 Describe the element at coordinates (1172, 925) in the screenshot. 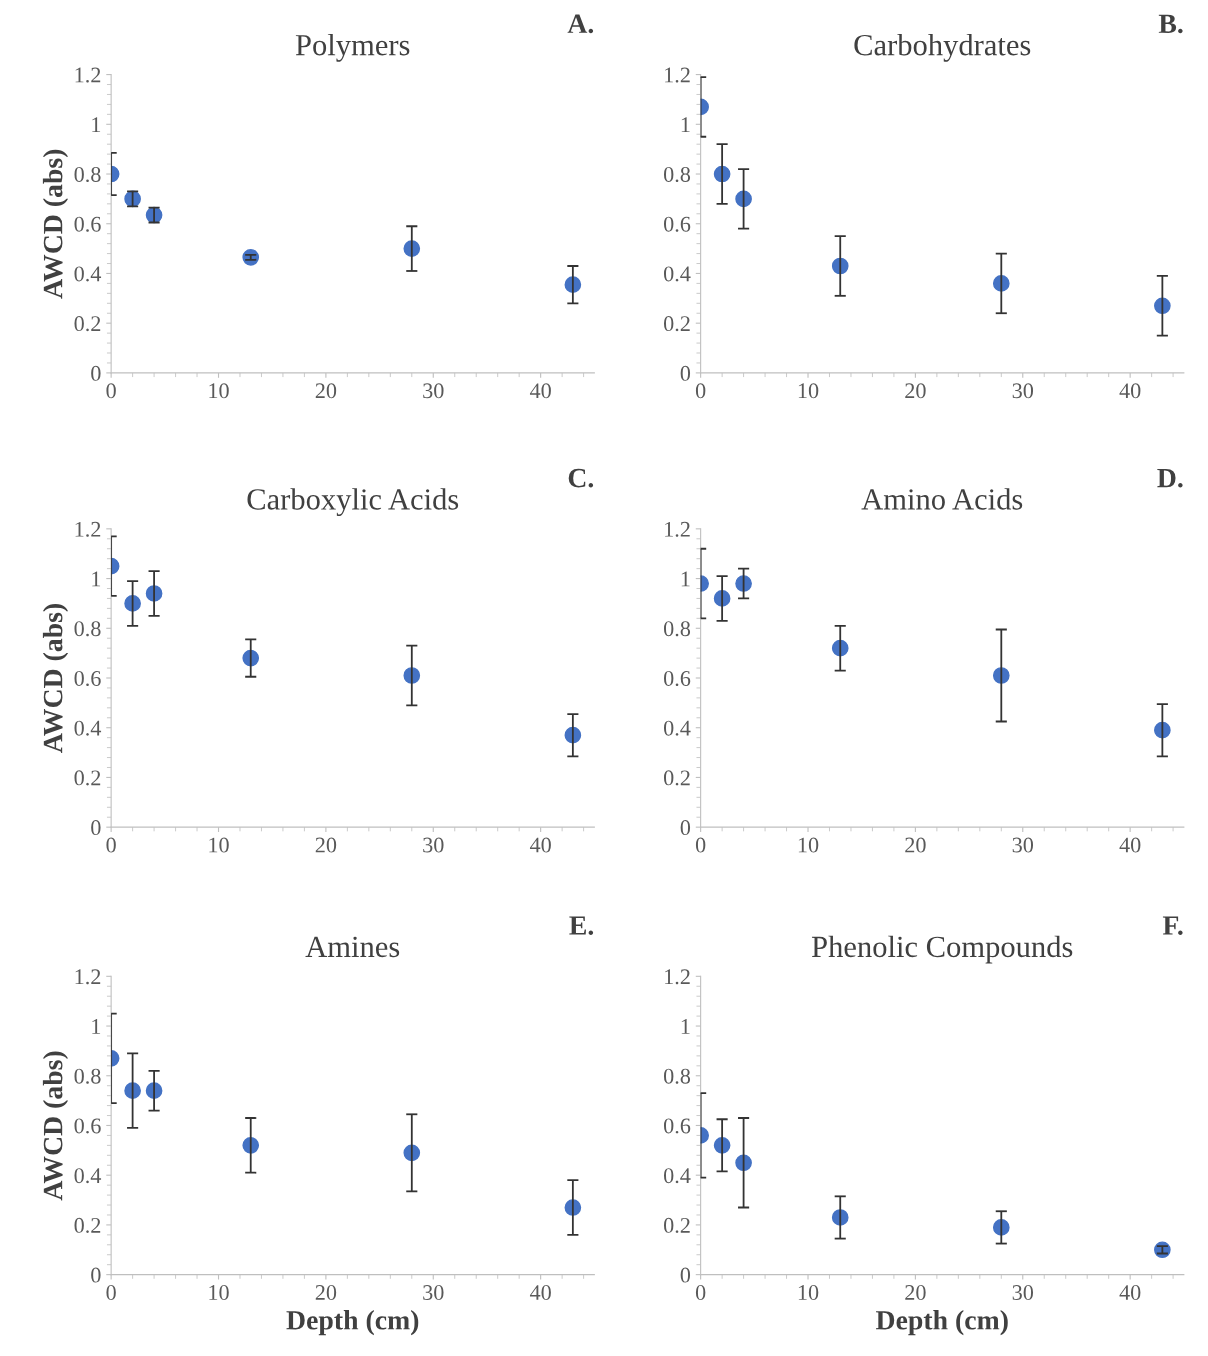

I see `text: F.` at that location.